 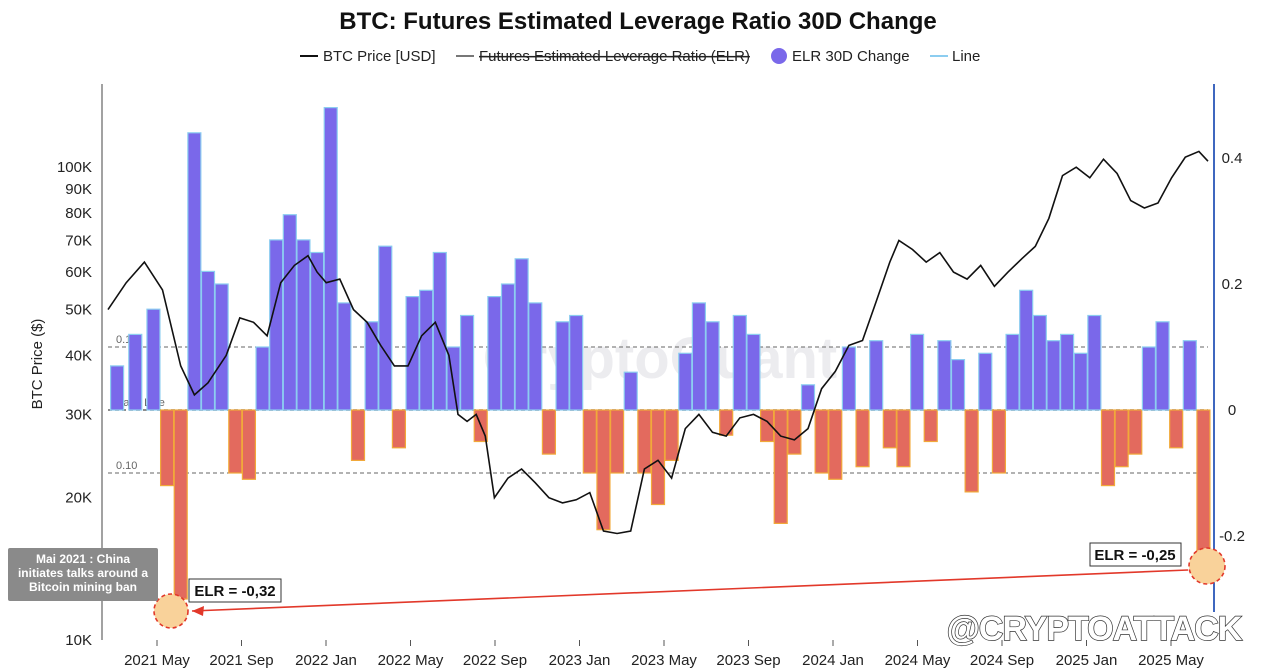 I want to click on callout-text: ELR = -0,25, so click(x=1134, y=555).